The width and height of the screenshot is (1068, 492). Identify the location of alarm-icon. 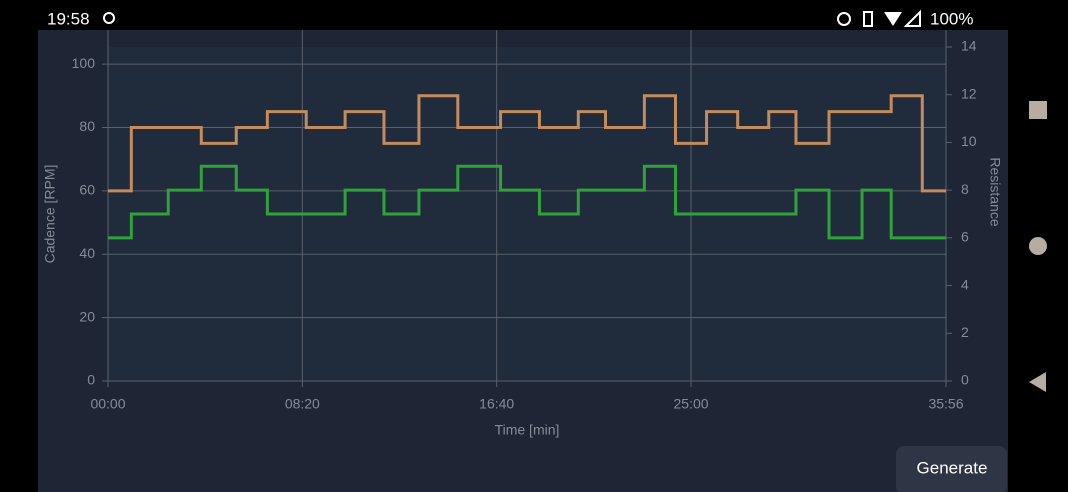
(844, 19).